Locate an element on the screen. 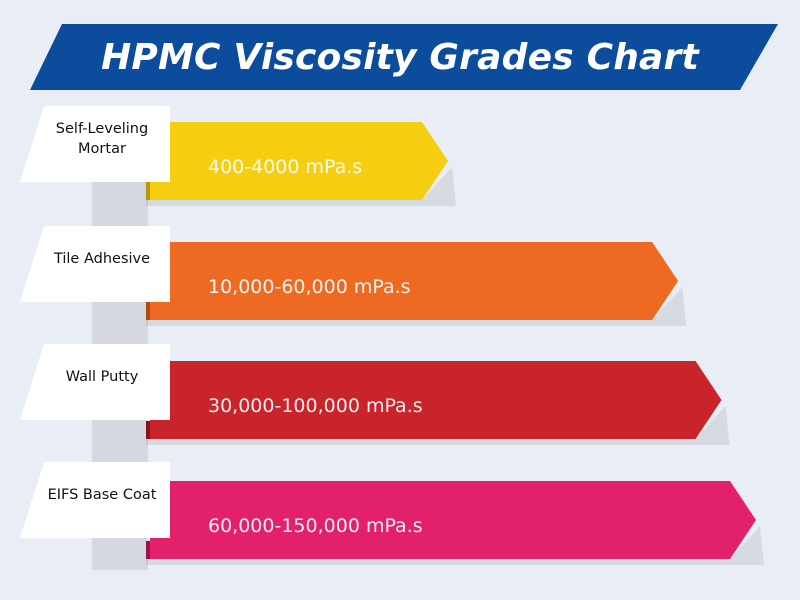 Image resolution: width=800 pixels, height=600 pixels. category-label-line: Wall Putty is located at coordinates (102, 377).